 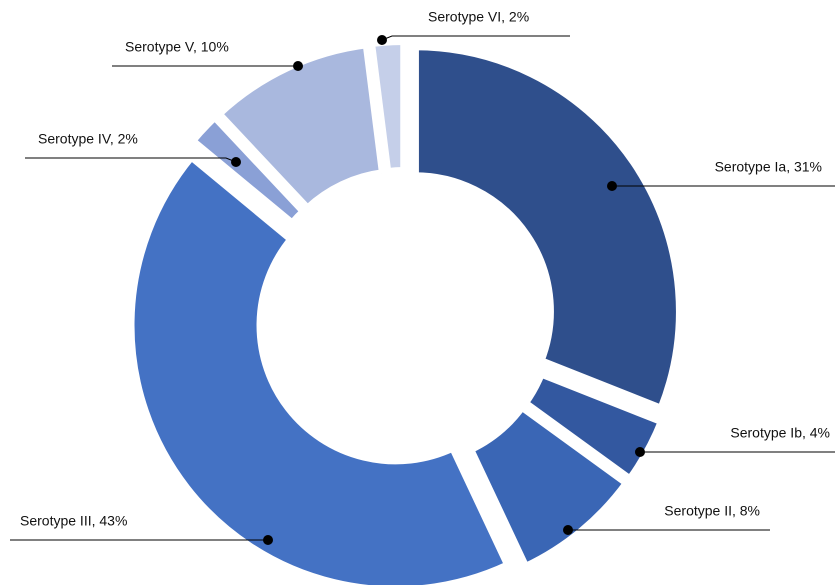 What do you see at coordinates (768, 167) in the screenshot?
I see `slice-label: Serotype Ia, 31%` at bounding box center [768, 167].